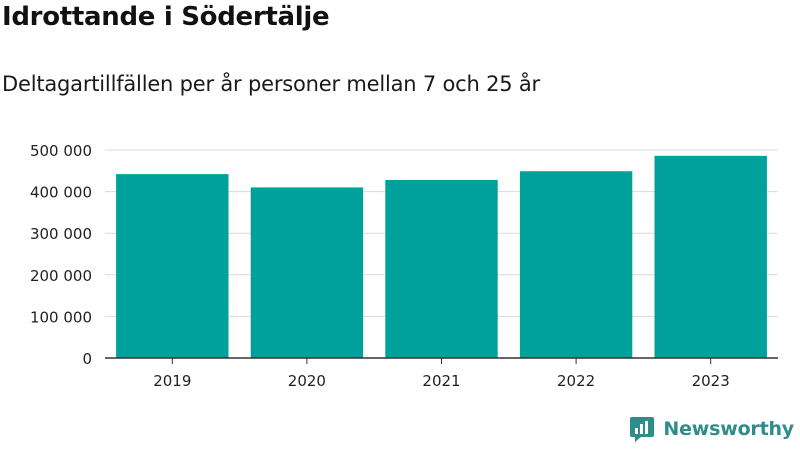 The width and height of the screenshot is (800, 450). I want to click on newsworthy-logo-icon, so click(642, 429).